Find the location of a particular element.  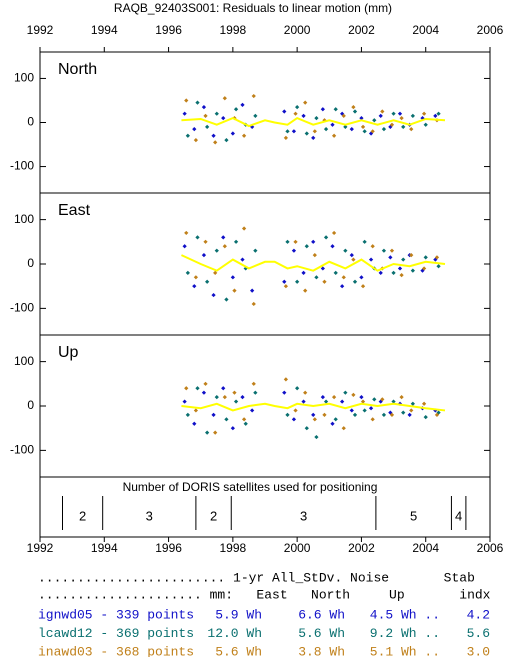

table-cell: 12.0 Wh is located at coordinates (234, 633).